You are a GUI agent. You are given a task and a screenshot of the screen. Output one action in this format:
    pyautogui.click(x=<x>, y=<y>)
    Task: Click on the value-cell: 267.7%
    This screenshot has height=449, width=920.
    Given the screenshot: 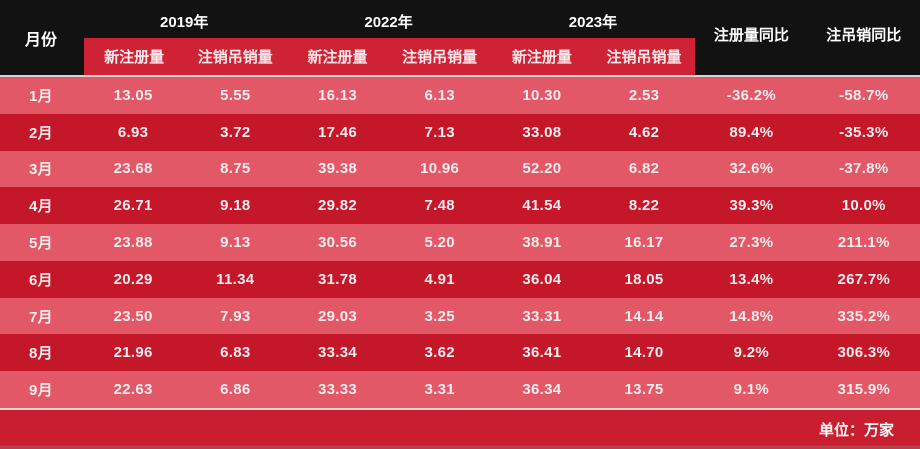 What is the action you would take?
    pyautogui.click(x=864, y=279)
    